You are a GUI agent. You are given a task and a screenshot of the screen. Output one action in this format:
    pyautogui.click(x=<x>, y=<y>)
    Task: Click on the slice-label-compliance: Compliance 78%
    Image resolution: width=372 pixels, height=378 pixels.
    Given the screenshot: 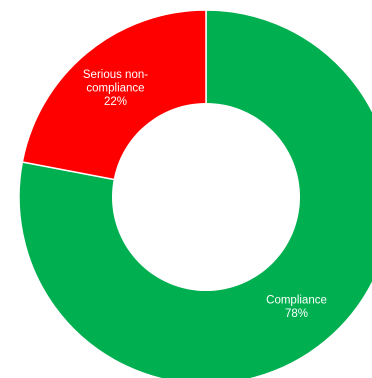 What is the action you would take?
    pyautogui.click(x=296, y=308)
    